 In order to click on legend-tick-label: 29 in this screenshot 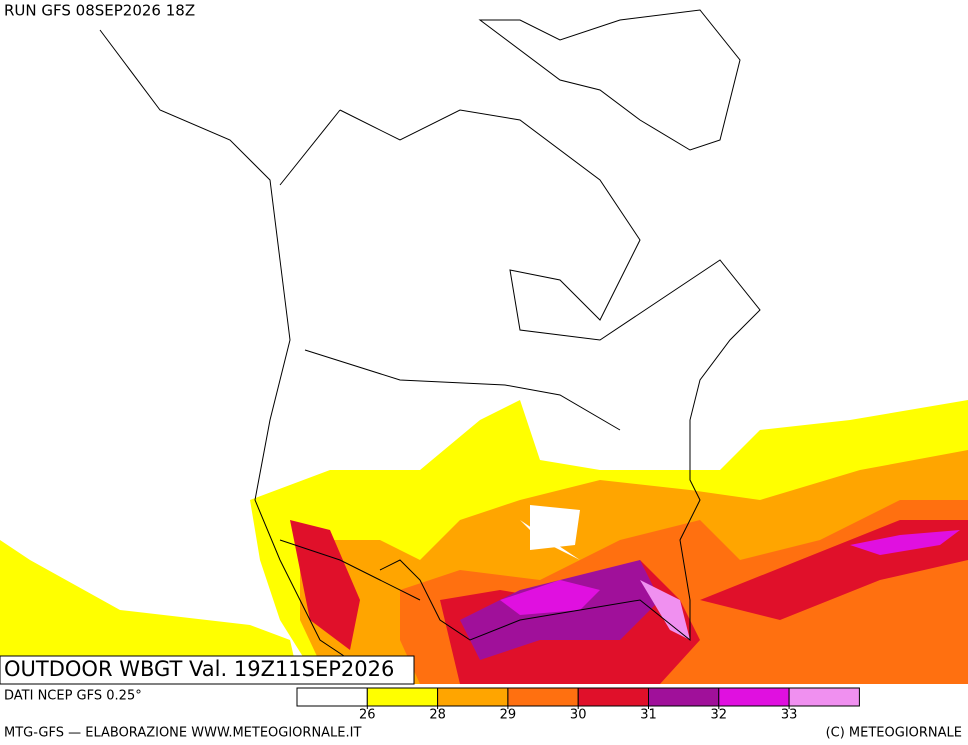, I will do `click(508, 715)`.